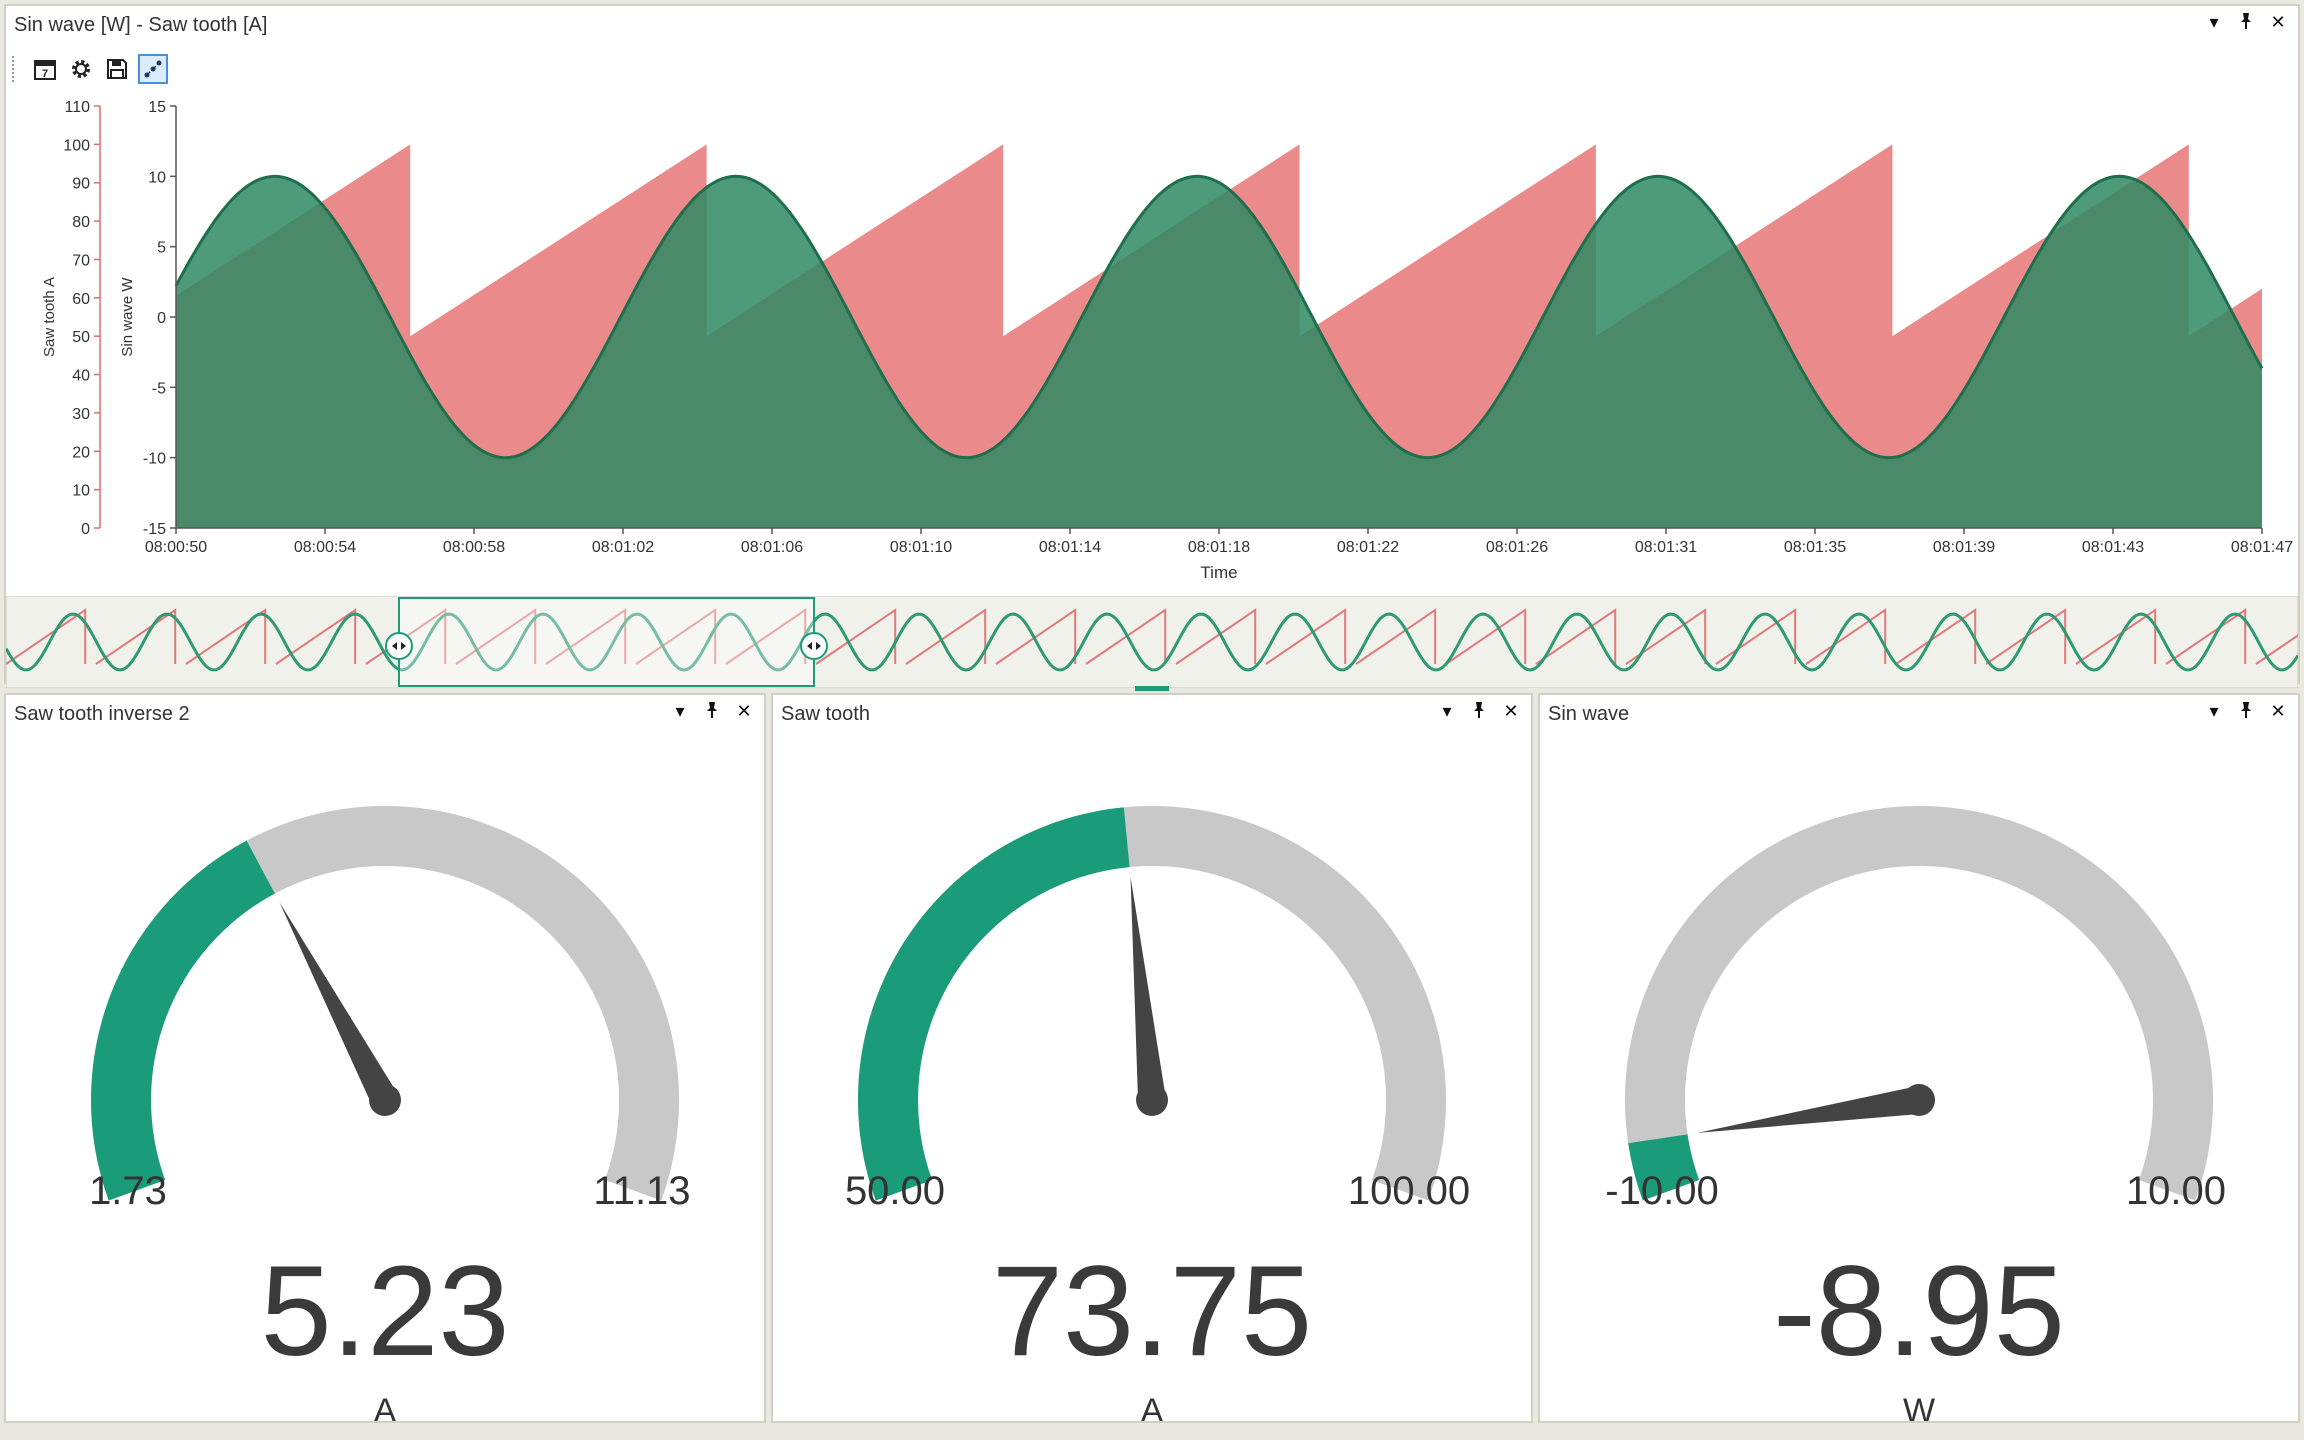 The width and height of the screenshot is (2304, 1440). What do you see at coordinates (1070, 547) in the screenshot?
I see `x-tick-label: 08:01:14` at bounding box center [1070, 547].